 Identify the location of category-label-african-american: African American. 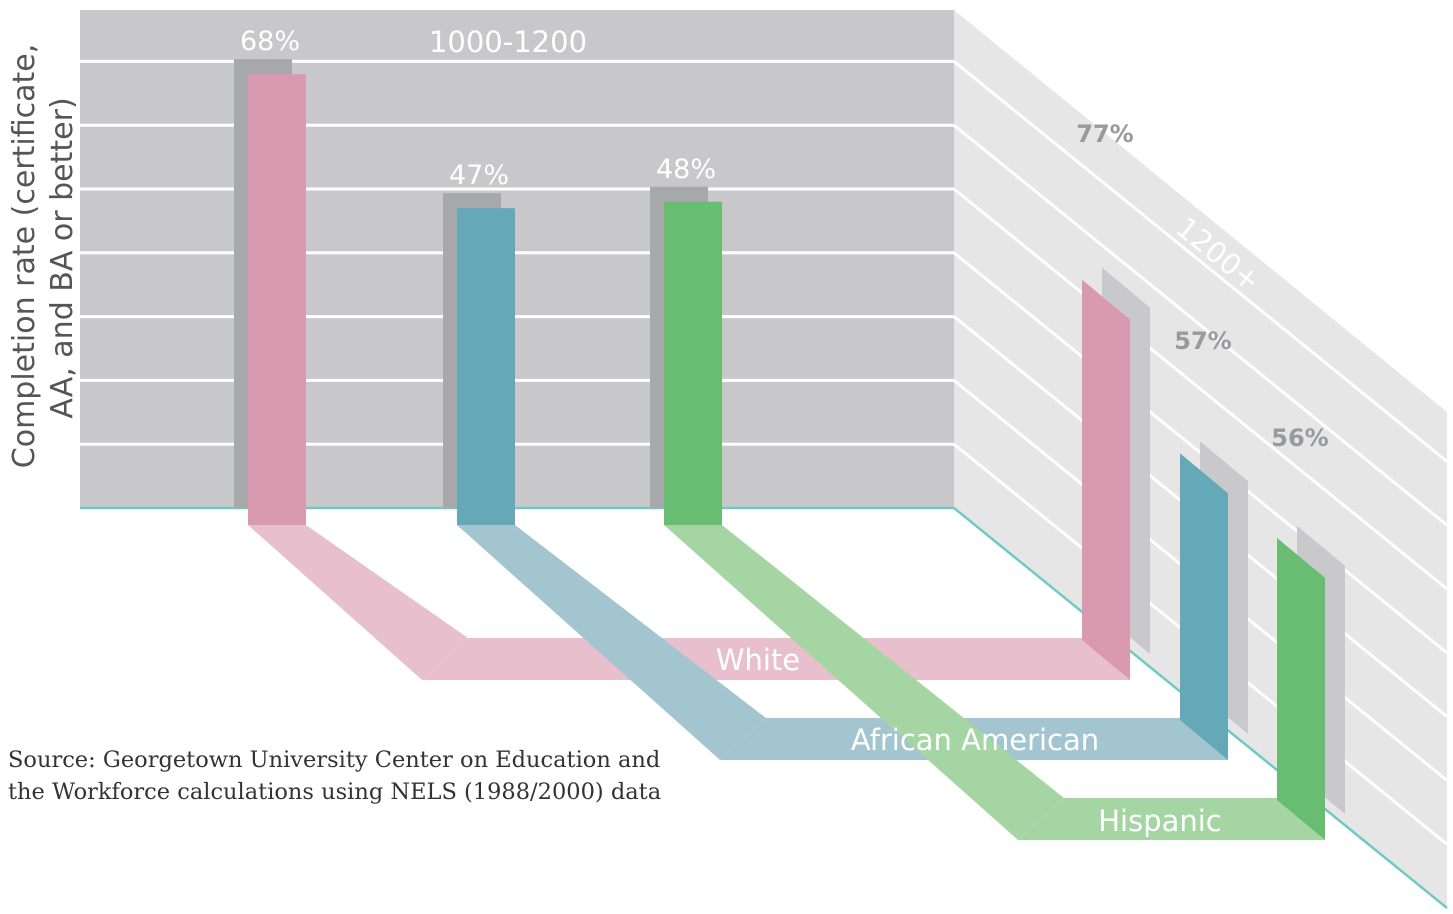
(975, 740).